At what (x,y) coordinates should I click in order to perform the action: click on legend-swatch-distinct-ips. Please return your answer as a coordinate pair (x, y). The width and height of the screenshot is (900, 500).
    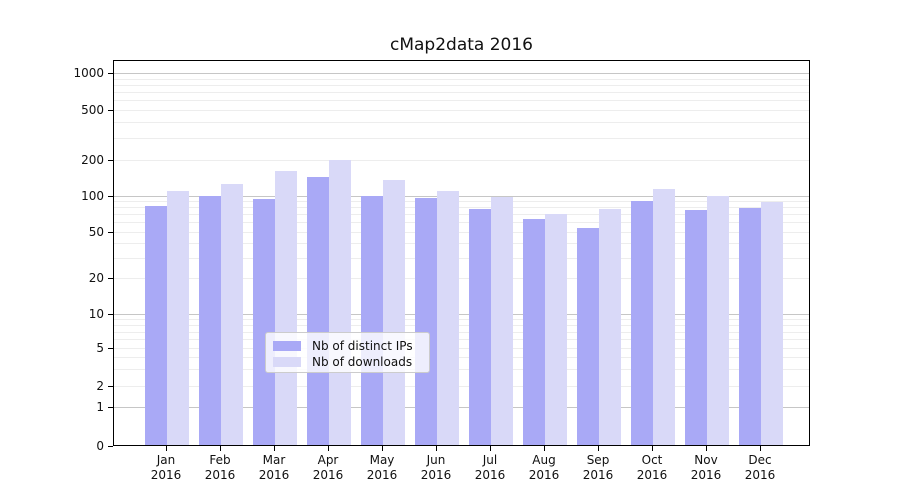
    Looking at the image, I should click on (287, 346).